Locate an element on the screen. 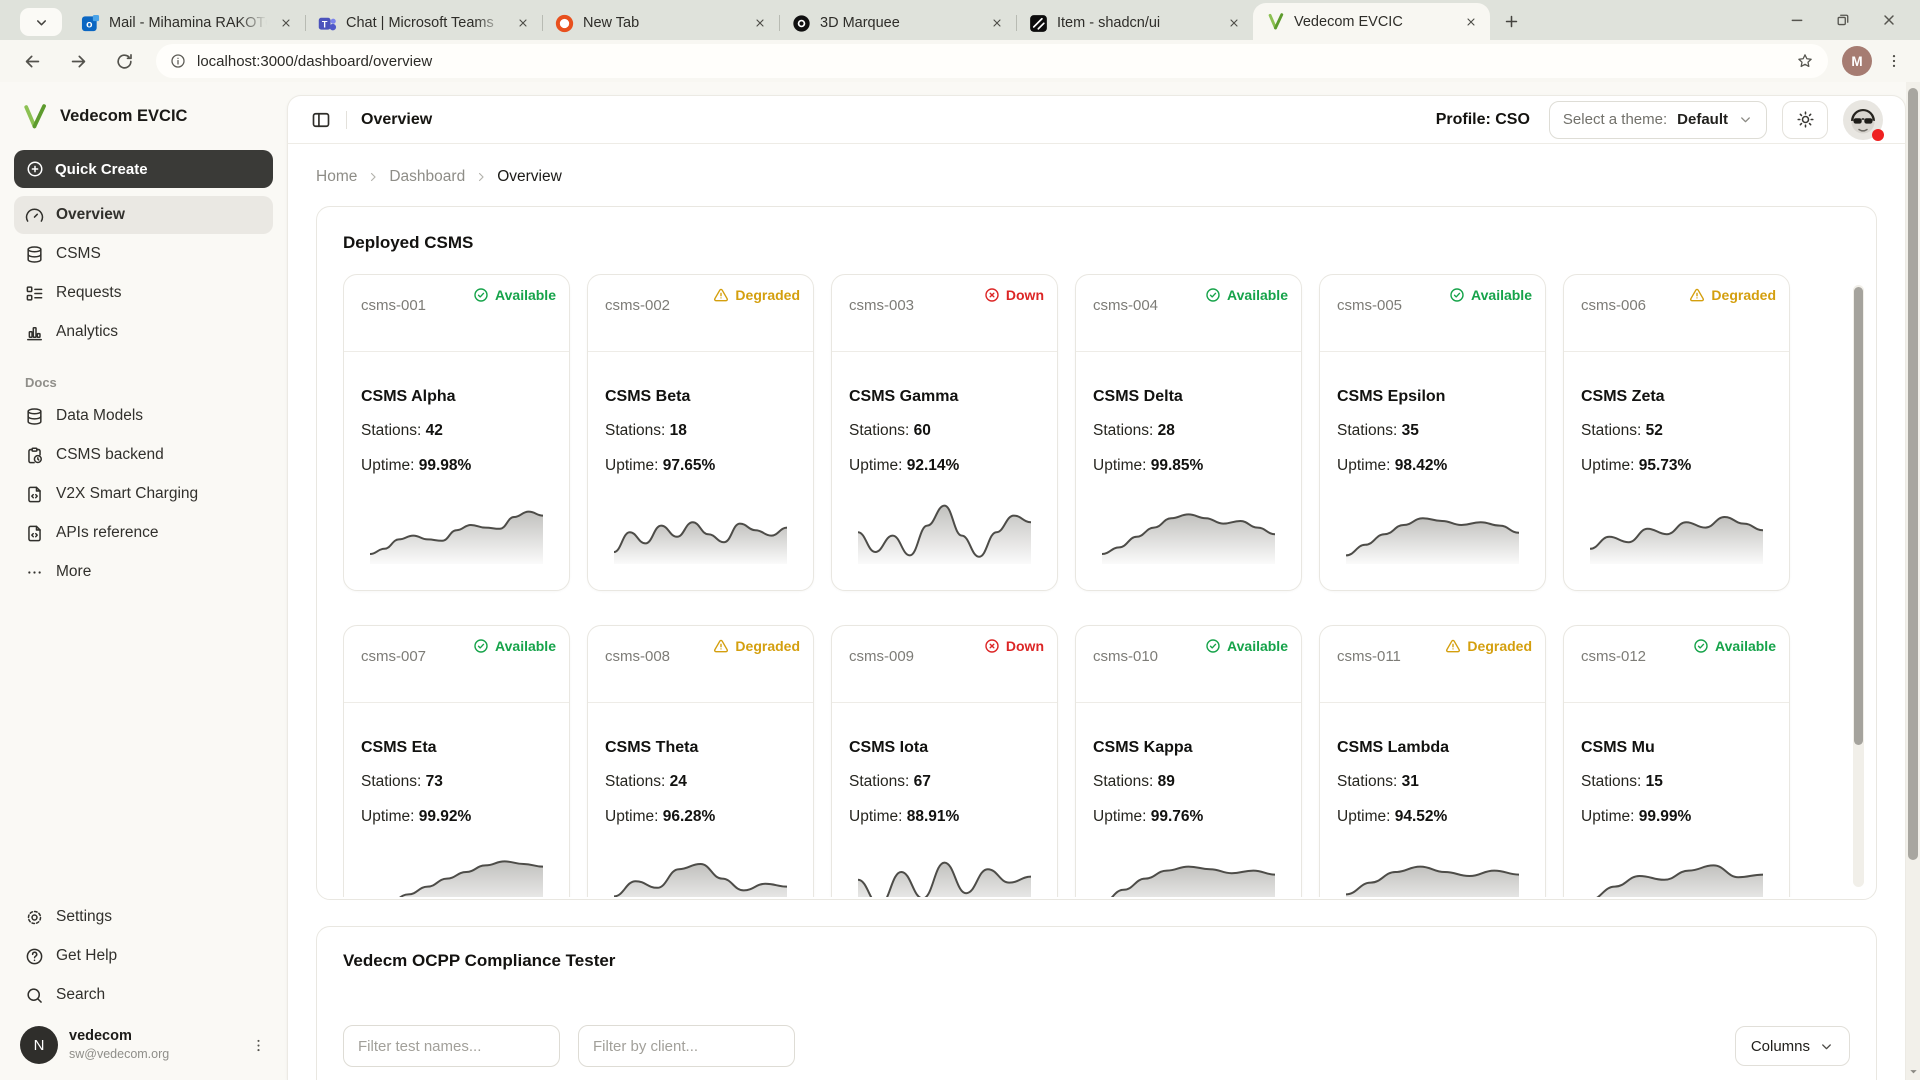 Image resolution: width=1920 pixels, height=1080 pixels. site-info-icon is located at coordinates (178, 61).